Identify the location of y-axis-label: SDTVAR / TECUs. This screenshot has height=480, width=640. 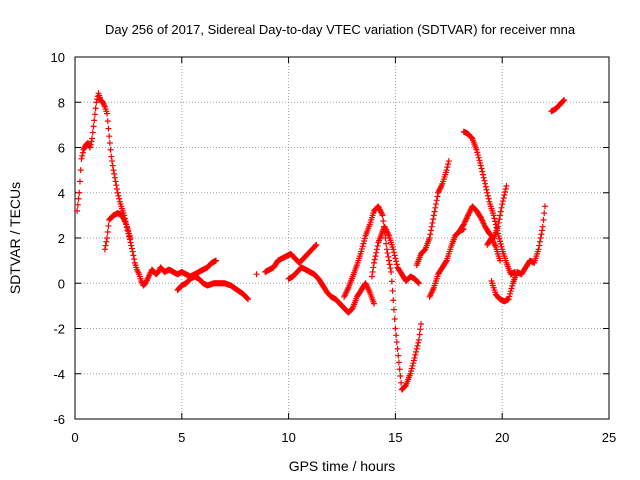
(15, 238).